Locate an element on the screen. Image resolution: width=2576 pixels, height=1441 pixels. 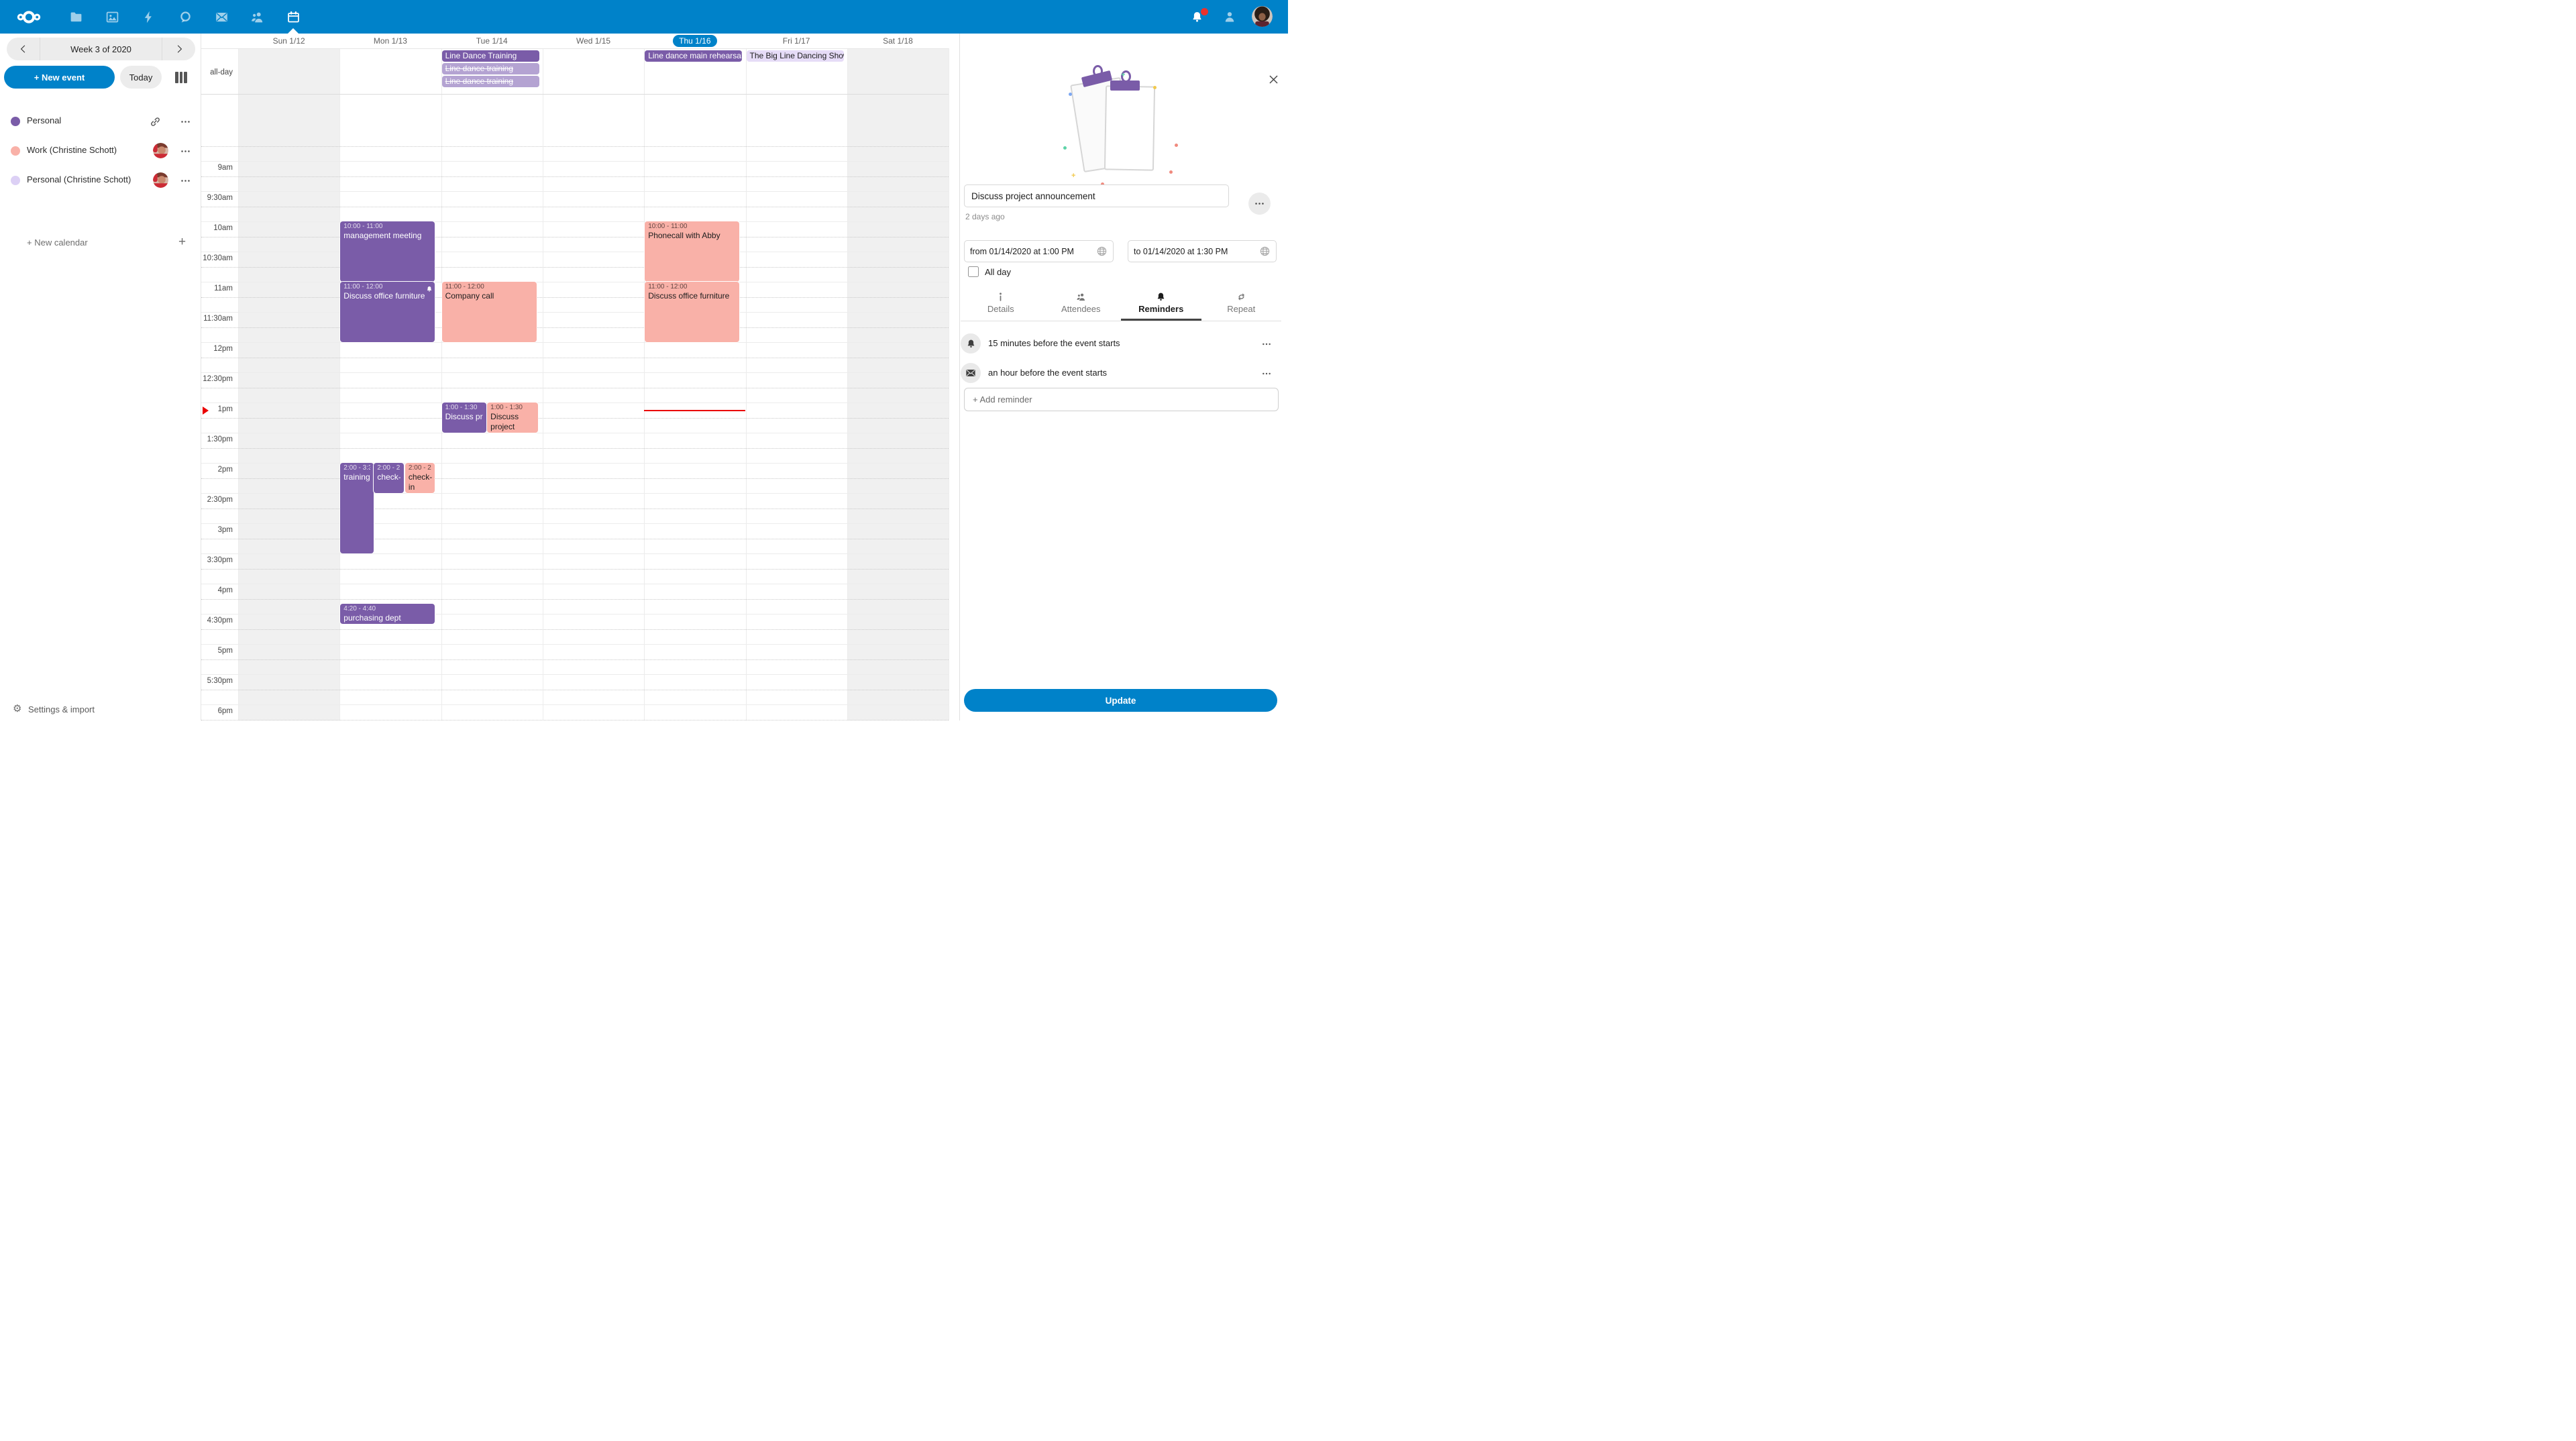
day-header-mon: Mon 1/13 is located at coordinates (390, 41).